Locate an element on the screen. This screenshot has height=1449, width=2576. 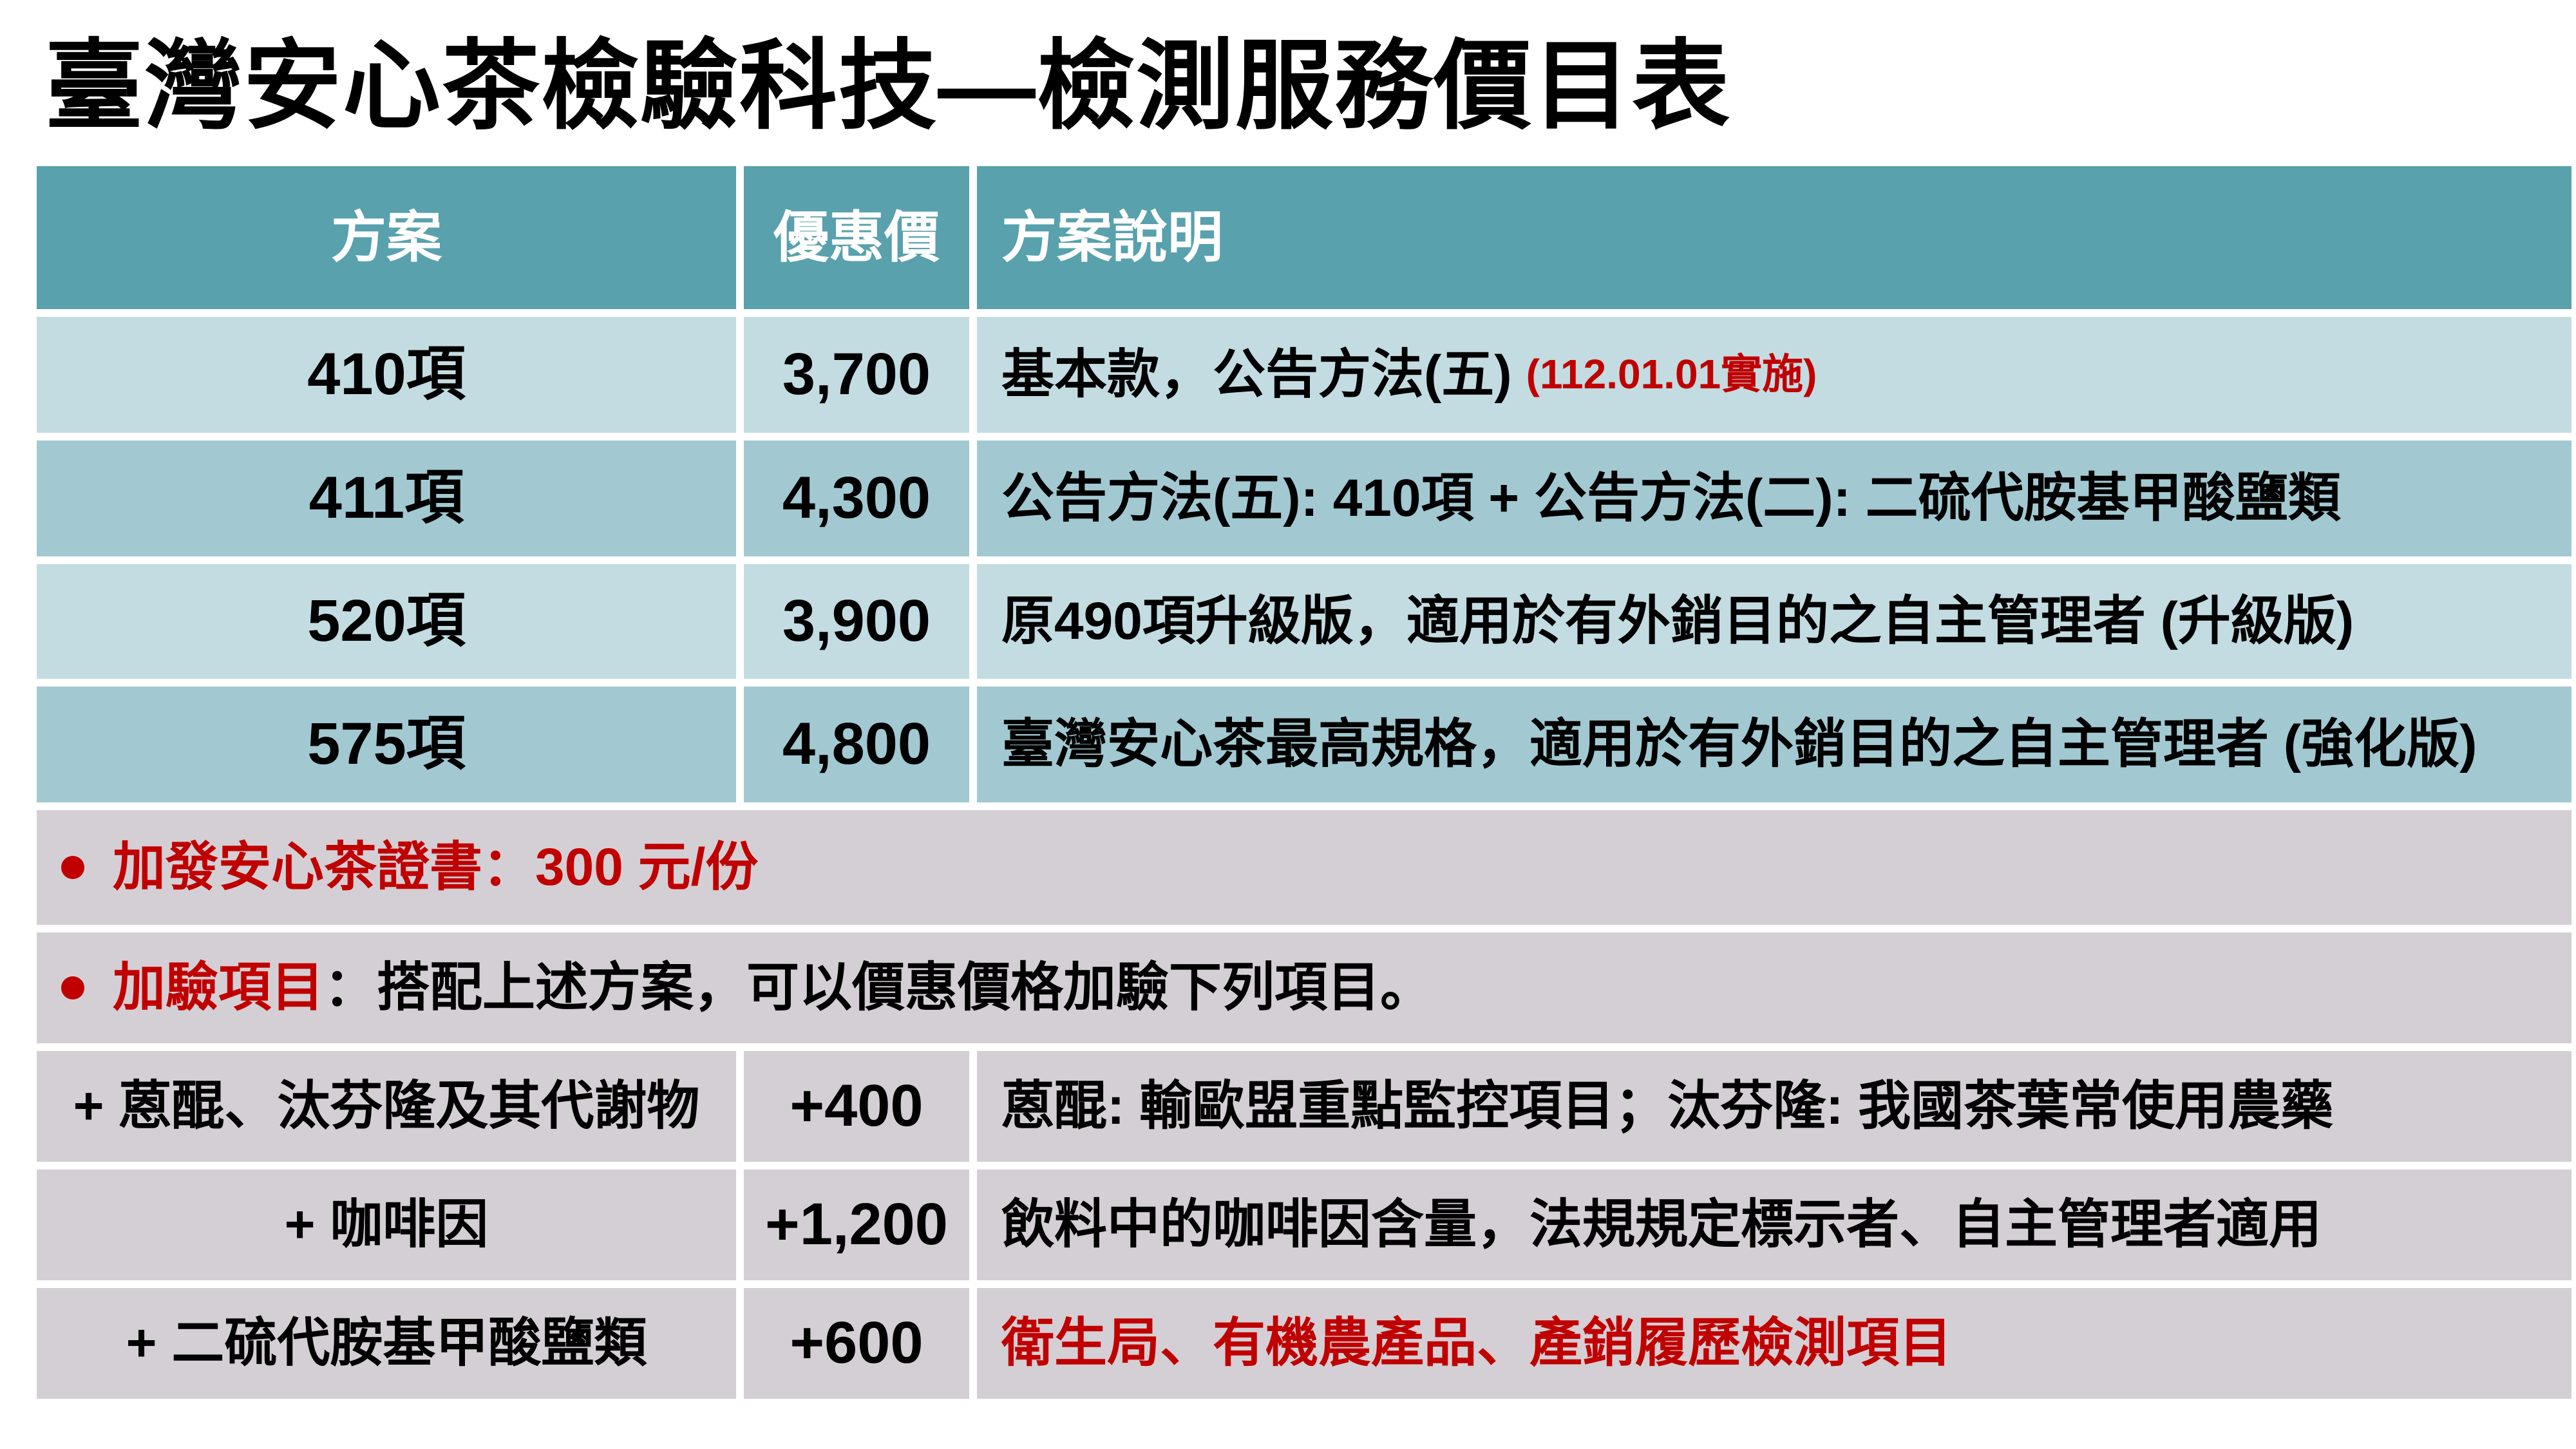
plan-desc: 基本款，公告方法(五) (112.01.01實施) is located at coordinates (1774, 375).